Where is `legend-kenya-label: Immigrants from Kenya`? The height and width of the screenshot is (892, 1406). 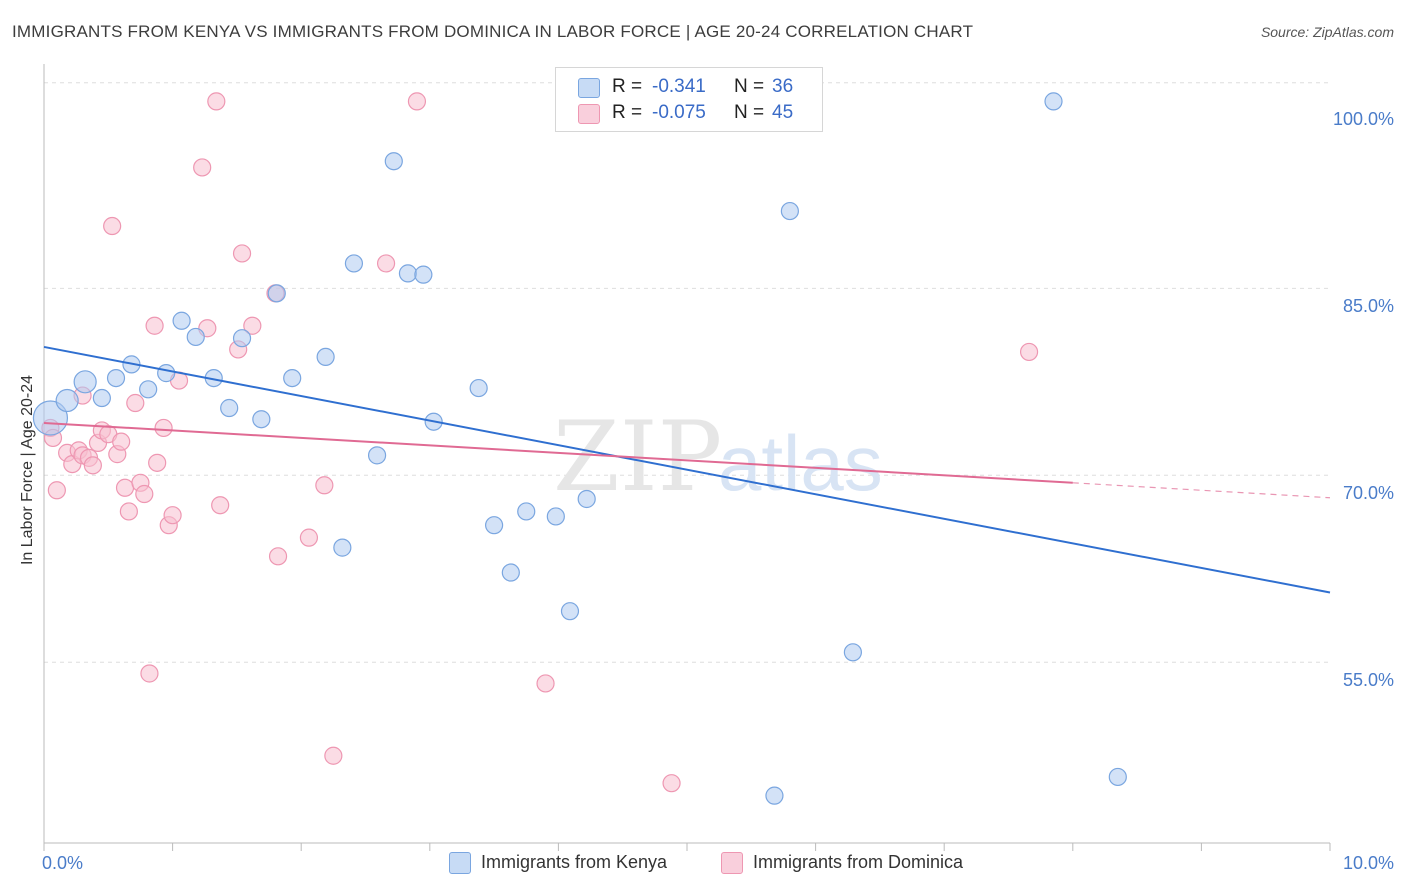
legend-kenya-label: Immigrants from Kenya is located at coordinates (574, 862).